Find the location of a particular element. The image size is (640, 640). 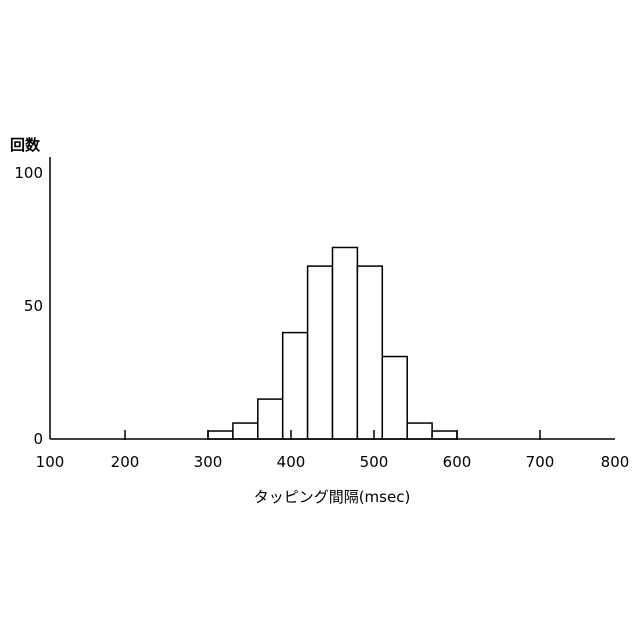

x-tick-label: 200 is located at coordinates (125, 462).